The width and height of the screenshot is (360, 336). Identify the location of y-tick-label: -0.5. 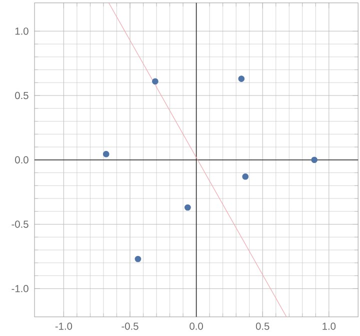
(20, 224).